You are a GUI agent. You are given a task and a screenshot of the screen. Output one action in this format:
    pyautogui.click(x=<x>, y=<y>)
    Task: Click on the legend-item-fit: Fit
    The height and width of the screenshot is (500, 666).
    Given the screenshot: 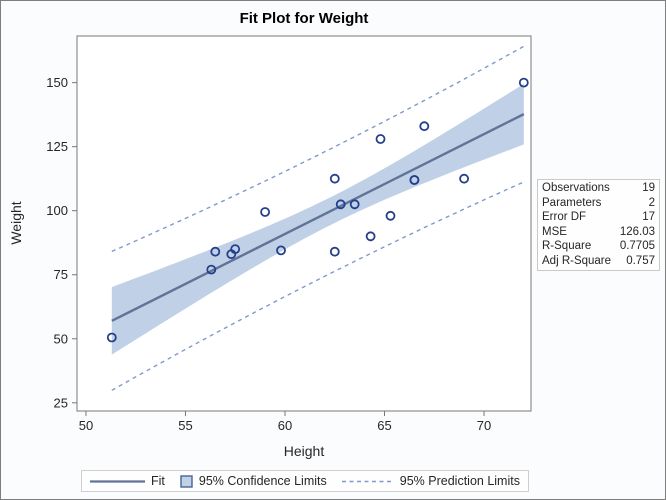 What is the action you would take?
    pyautogui.click(x=127, y=481)
    